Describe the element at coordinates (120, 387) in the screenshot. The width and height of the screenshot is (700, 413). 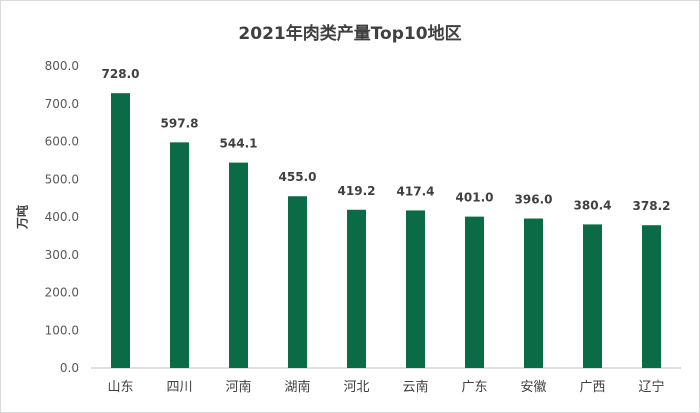
I see `x-tick-label: 山东` at that location.